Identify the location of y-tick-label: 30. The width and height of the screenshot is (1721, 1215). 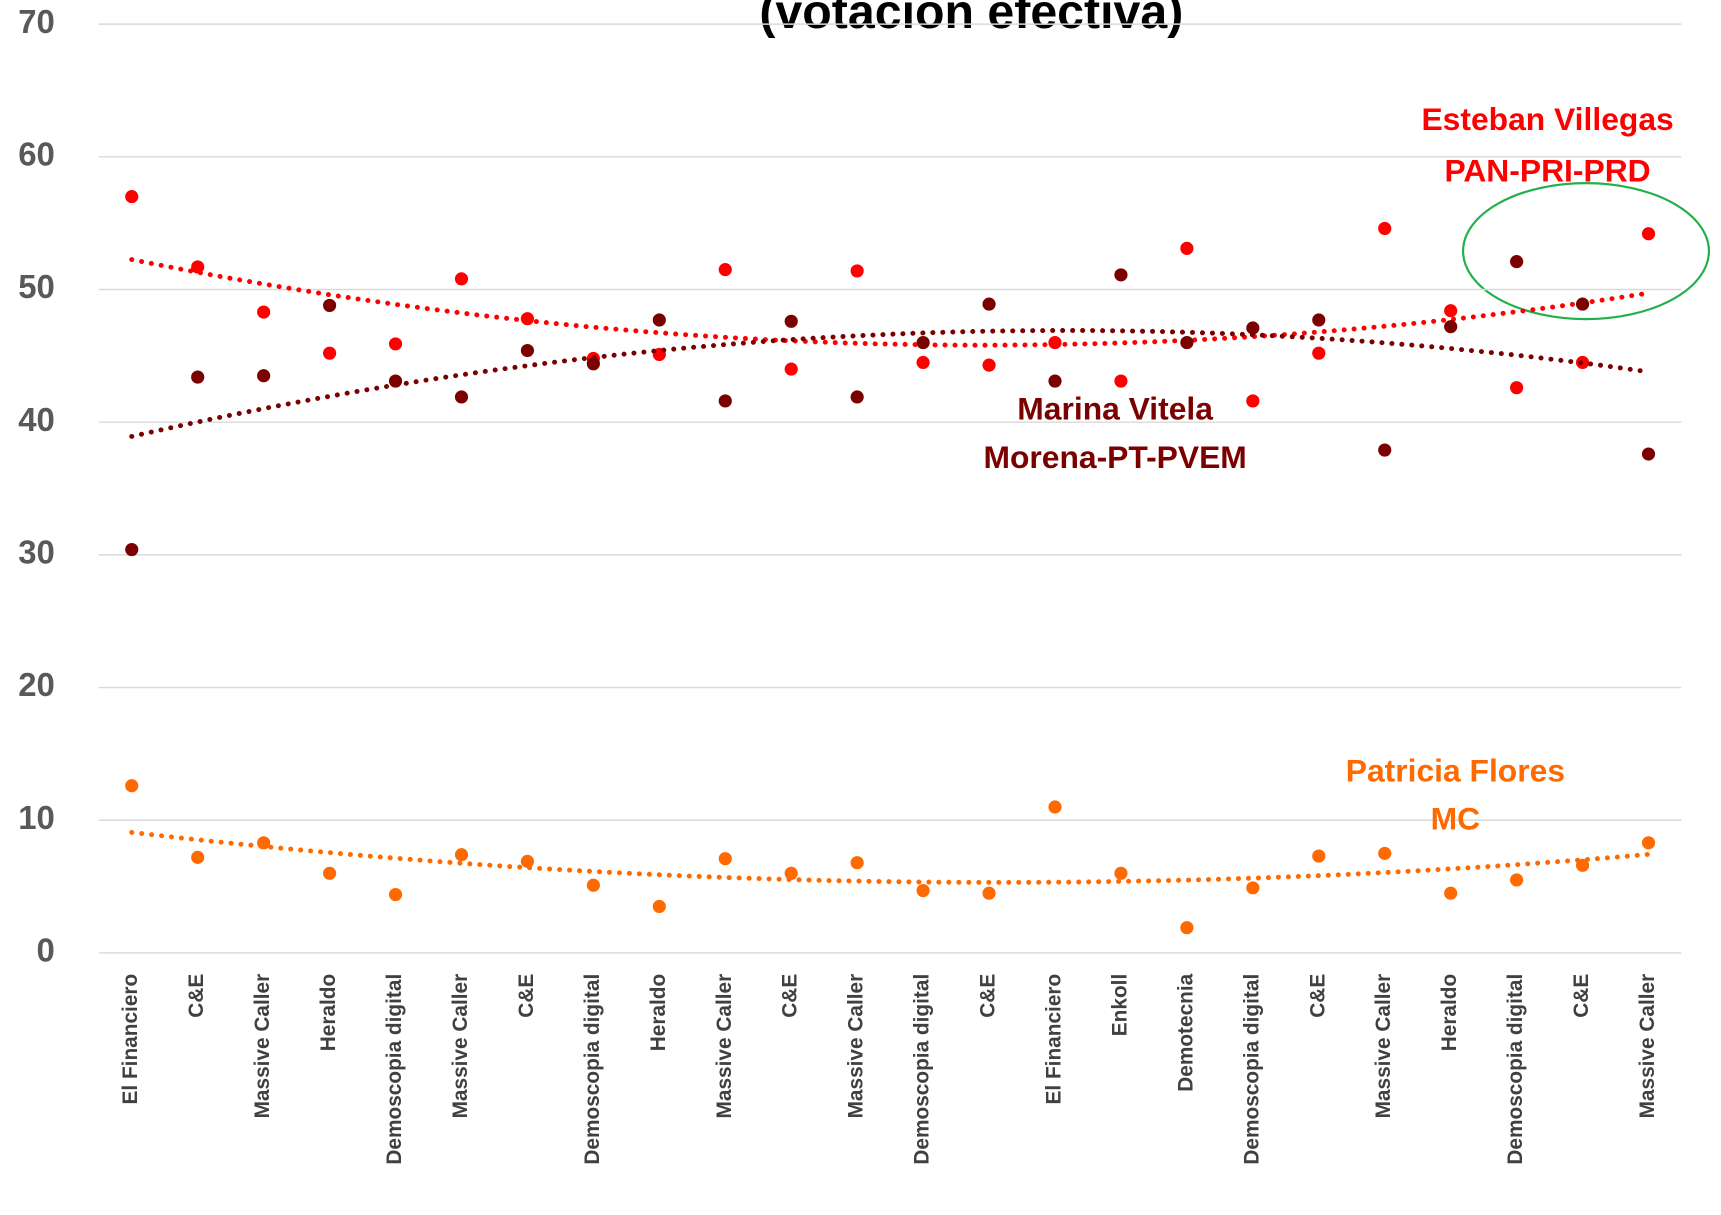
(36, 552).